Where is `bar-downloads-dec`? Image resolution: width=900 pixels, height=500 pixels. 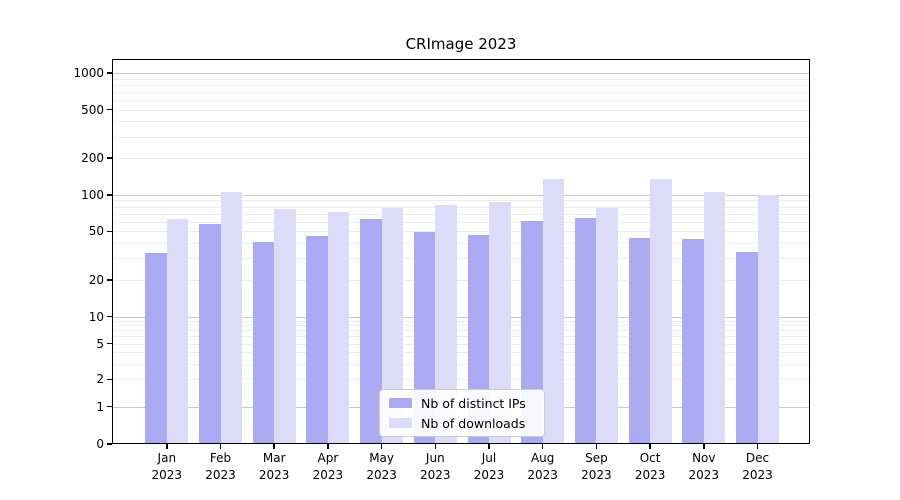
bar-downloads-dec is located at coordinates (768, 319).